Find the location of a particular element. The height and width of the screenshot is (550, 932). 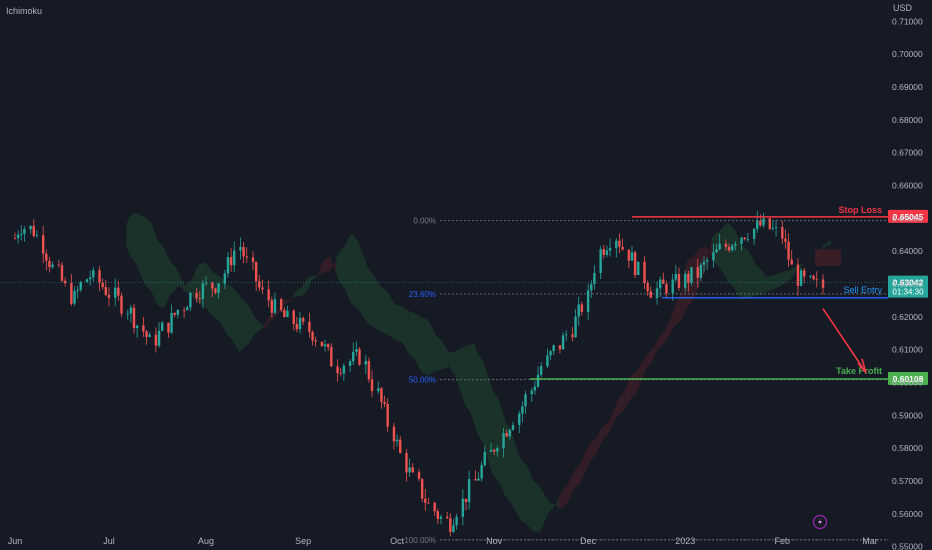

current-price: 0.63042 is located at coordinates (908, 283).